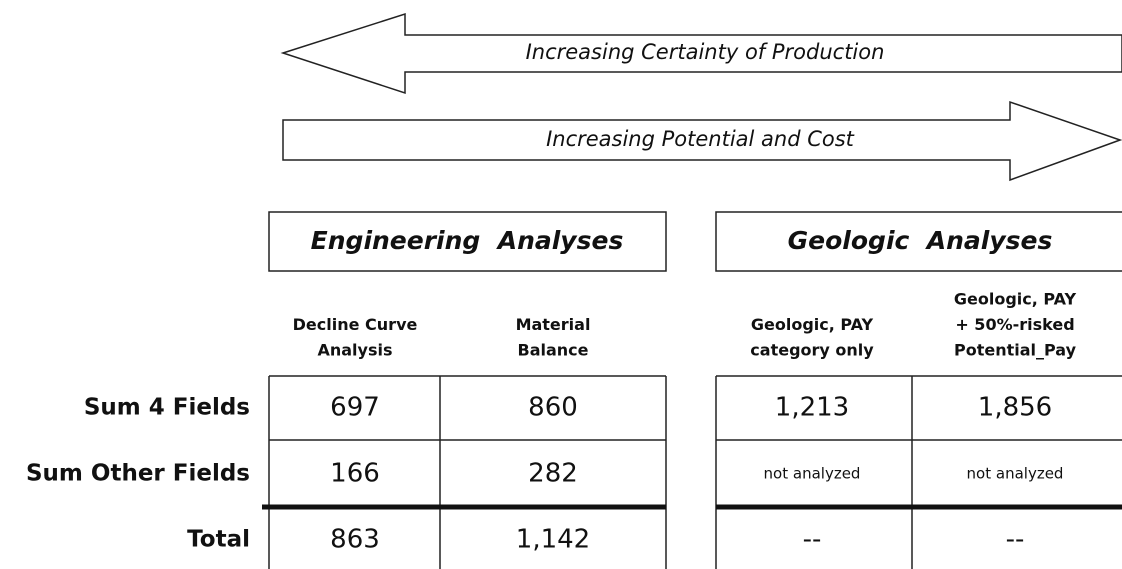 Image resolution: width=1122 pixels, height=569 pixels. I want to click on group-title: Engineering Analyses, so click(467, 240).